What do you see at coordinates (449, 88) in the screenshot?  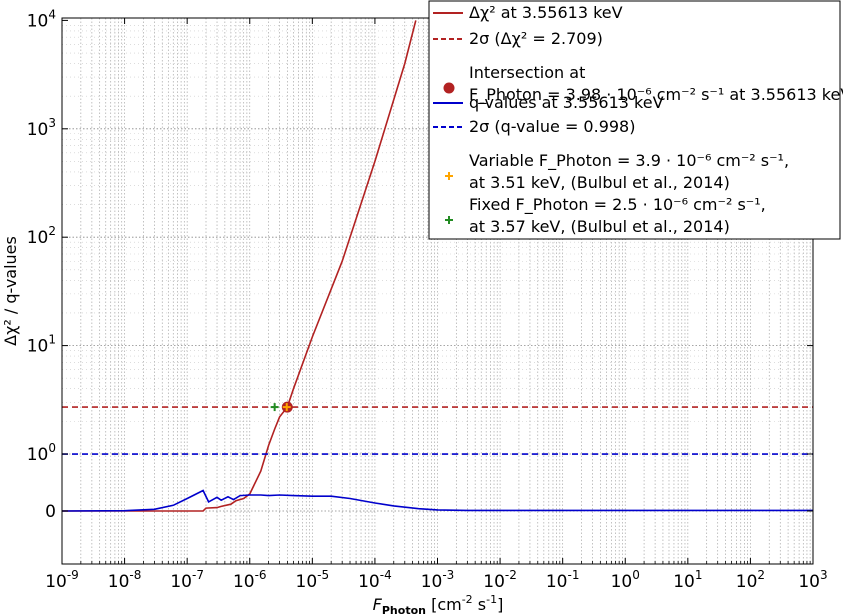 I see `legend-swatch-circle` at bounding box center [449, 88].